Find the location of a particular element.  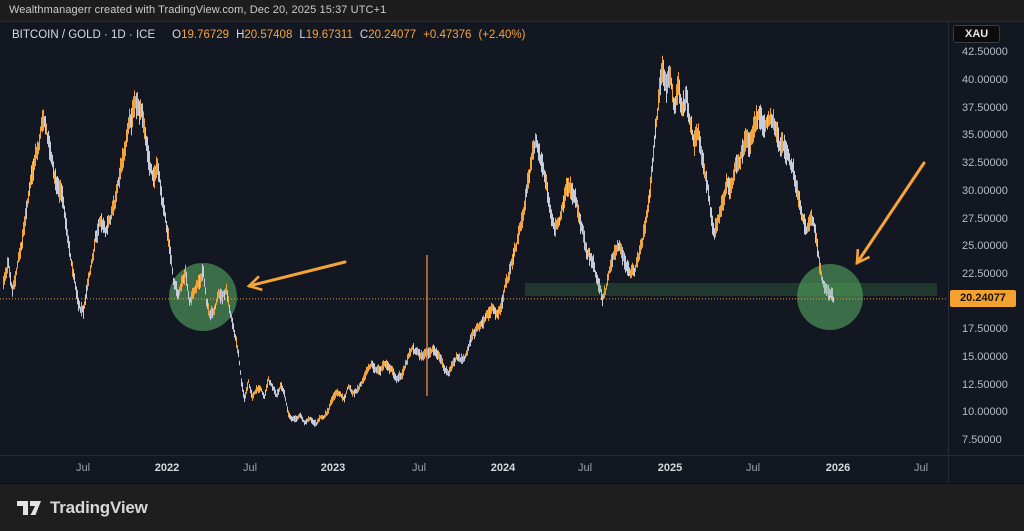

price-tick-label: 12.50000 is located at coordinates (985, 384).